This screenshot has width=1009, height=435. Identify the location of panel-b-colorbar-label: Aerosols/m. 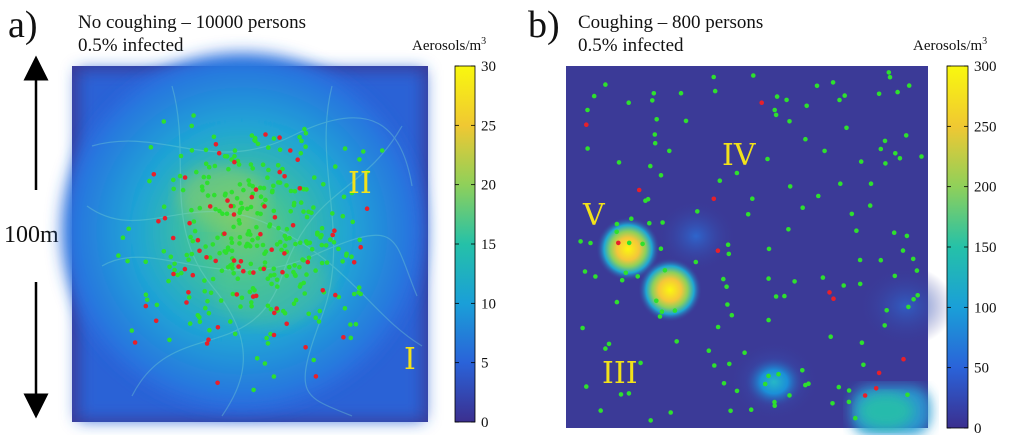
(948, 46).